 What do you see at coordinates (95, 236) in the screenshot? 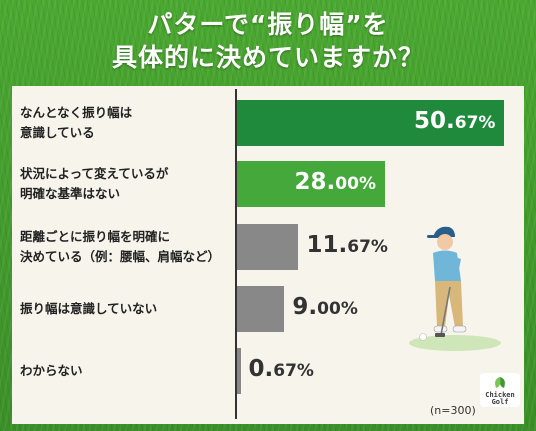
I see `category-label-line: 距離ごとに振り幅を明確に` at bounding box center [95, 236].